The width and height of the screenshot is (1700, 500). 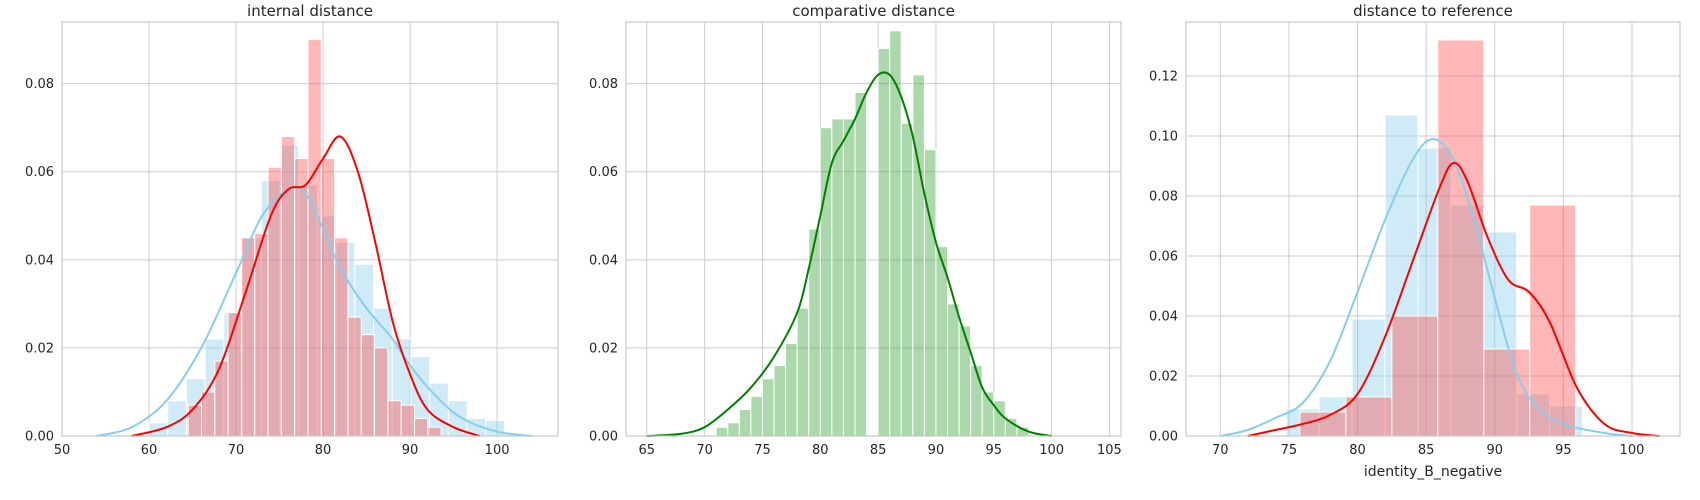 I want to click on x-axis-label: identity_B_negative, so click(x=1433, y=472).